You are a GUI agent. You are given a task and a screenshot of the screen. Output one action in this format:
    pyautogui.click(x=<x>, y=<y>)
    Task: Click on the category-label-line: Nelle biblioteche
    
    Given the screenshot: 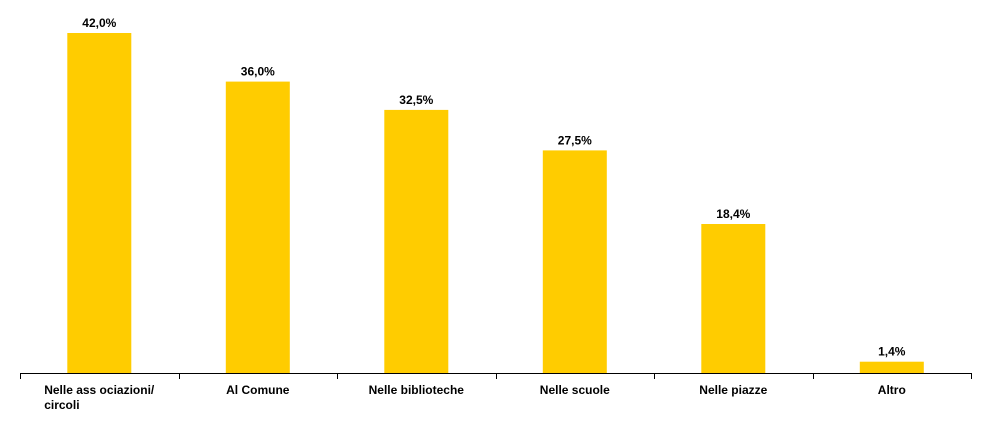 What is the action you would take?
    pyautogui.click(x=417, y=390)
    